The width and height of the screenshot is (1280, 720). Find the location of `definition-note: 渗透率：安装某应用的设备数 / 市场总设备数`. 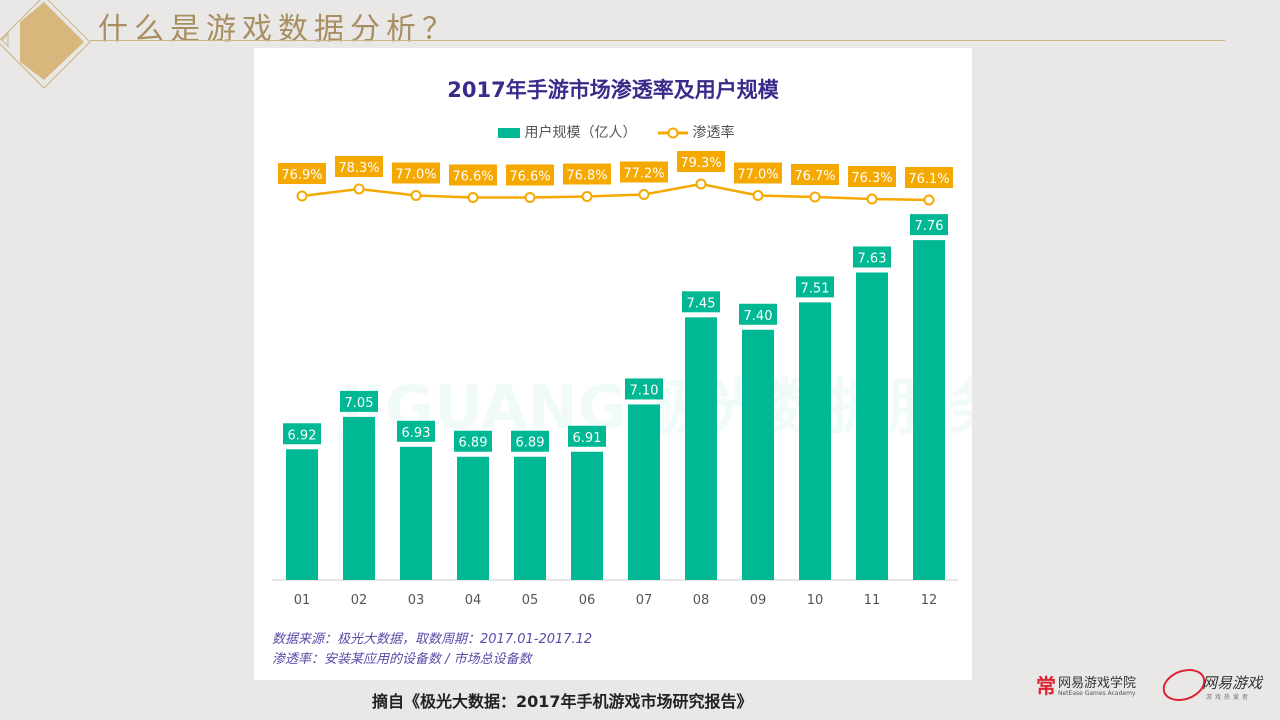

definition-note: 渗透率：安装某应用的设备数 / 市场总设备数 is located at coordinates (402, 659).